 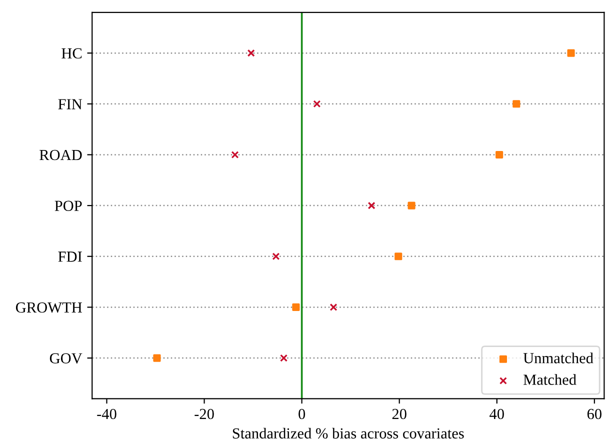 What do you see at coordinates (204, 414) in the screenshot?
I see `x-tick-label: -20` at bounding box center [204, 414].